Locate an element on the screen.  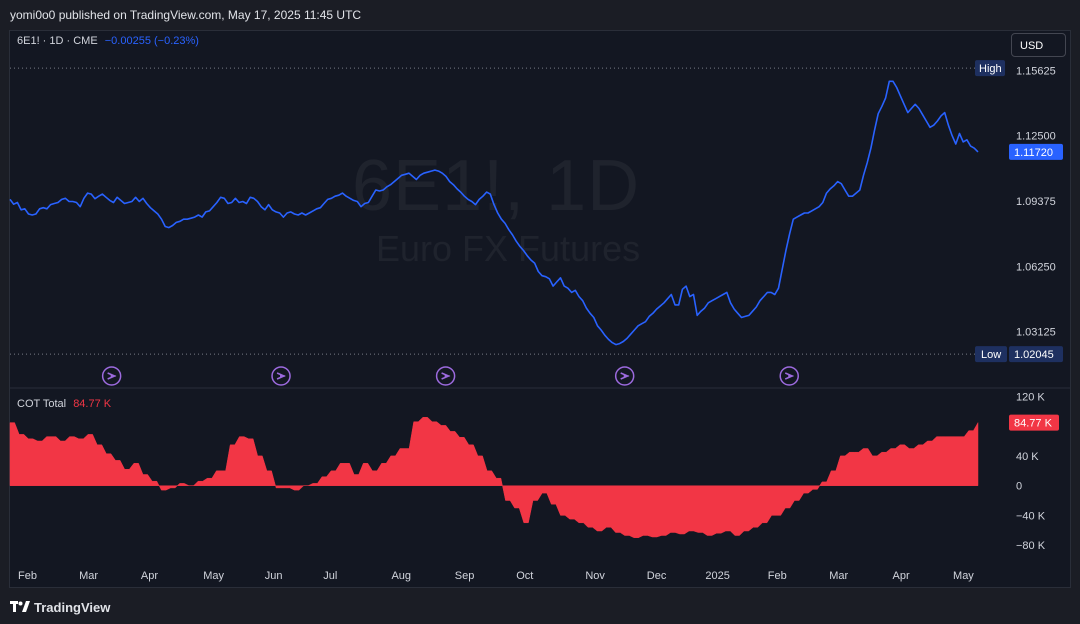
price-axis-tick-label: 1.06250 is located at coordinates (1036, 267).